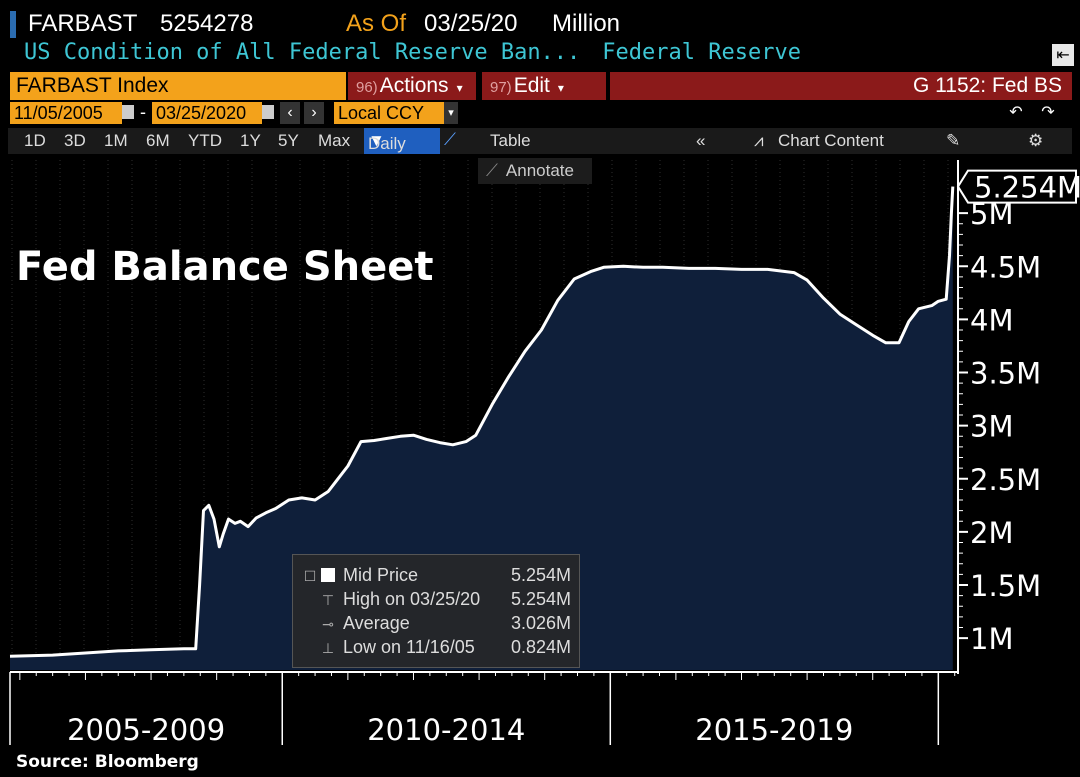 The width and height of the screenshot is (1080, 777). What do you see at coordinates (116, 140) in the screenshot?
I see `period-1m: 1M` at bounding box center [116, 140].